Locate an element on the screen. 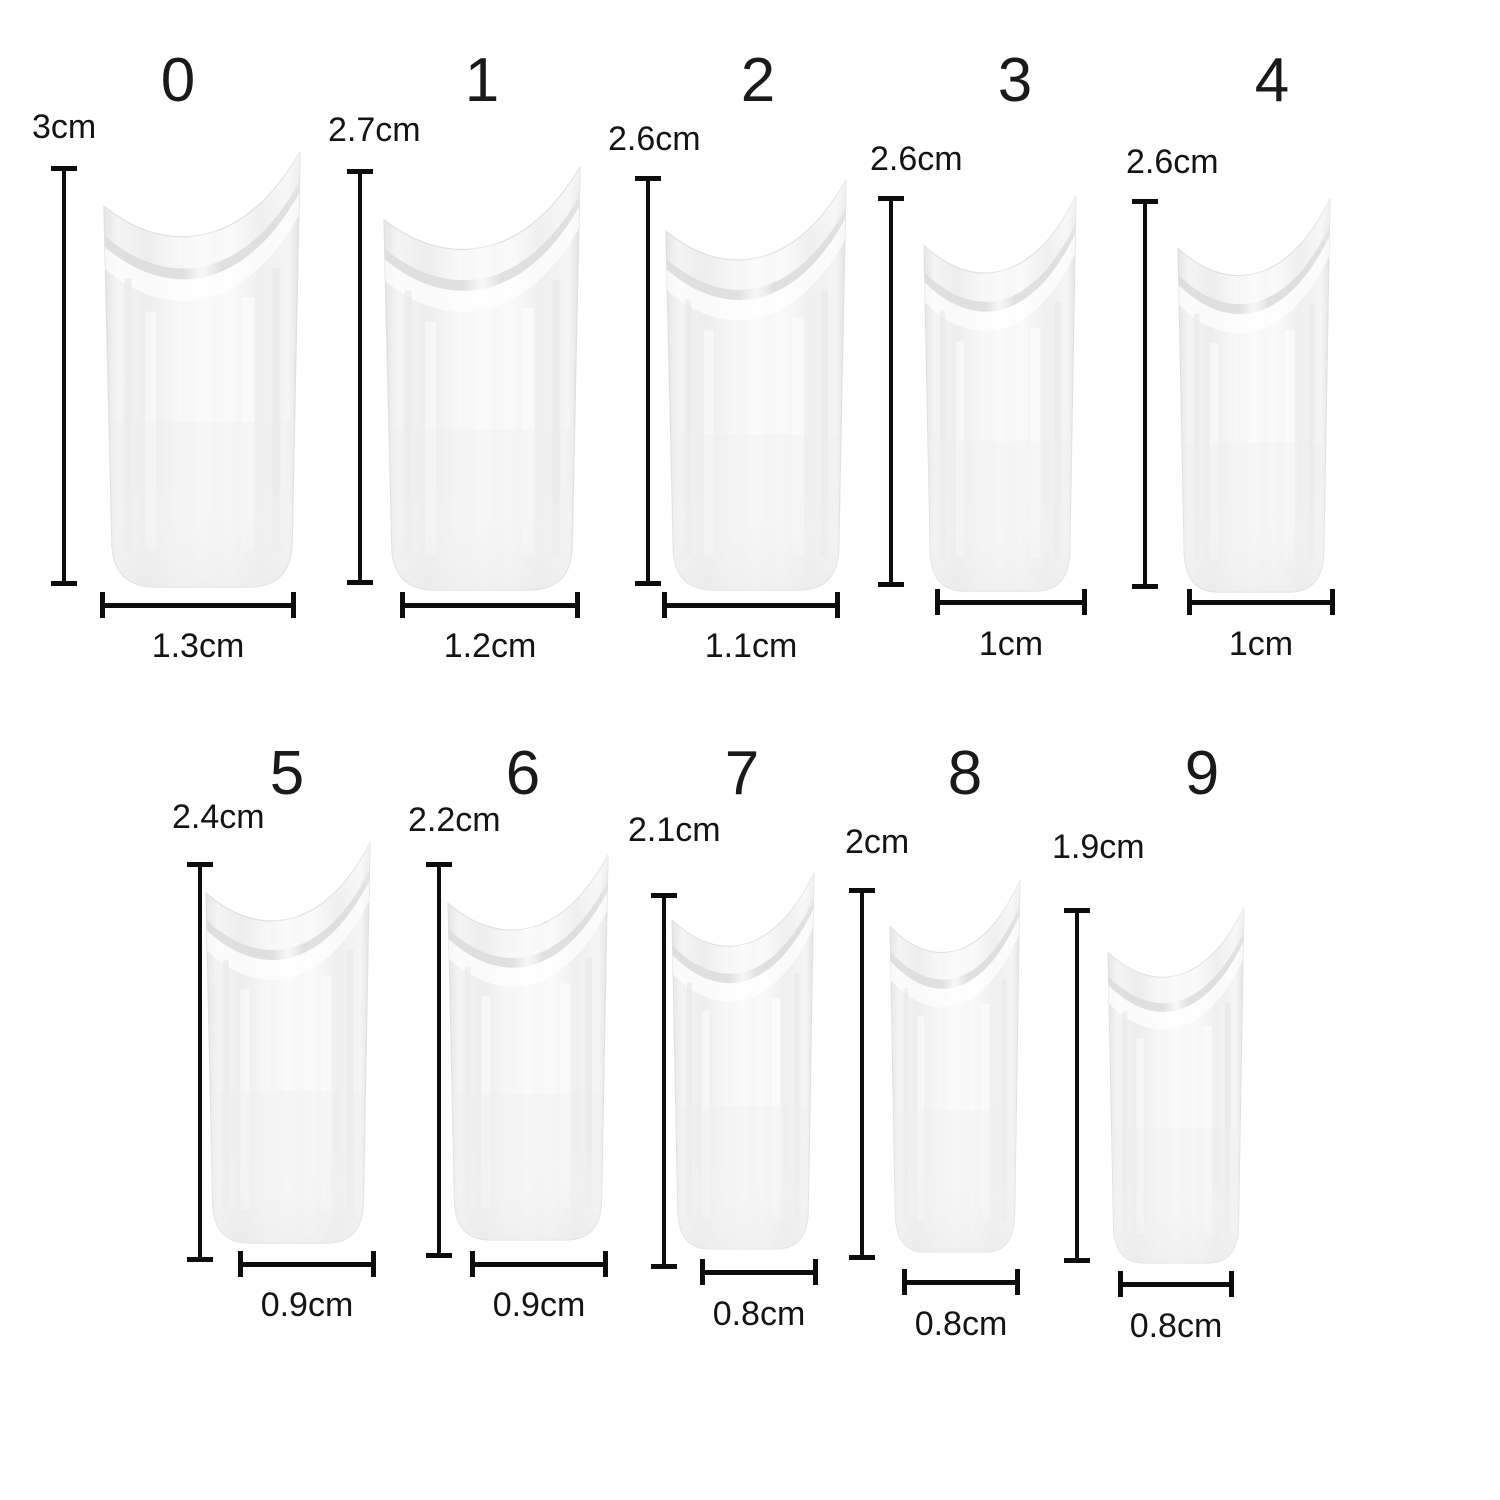  length-label-5: 2.4cm is located at coordinates (218, 817).